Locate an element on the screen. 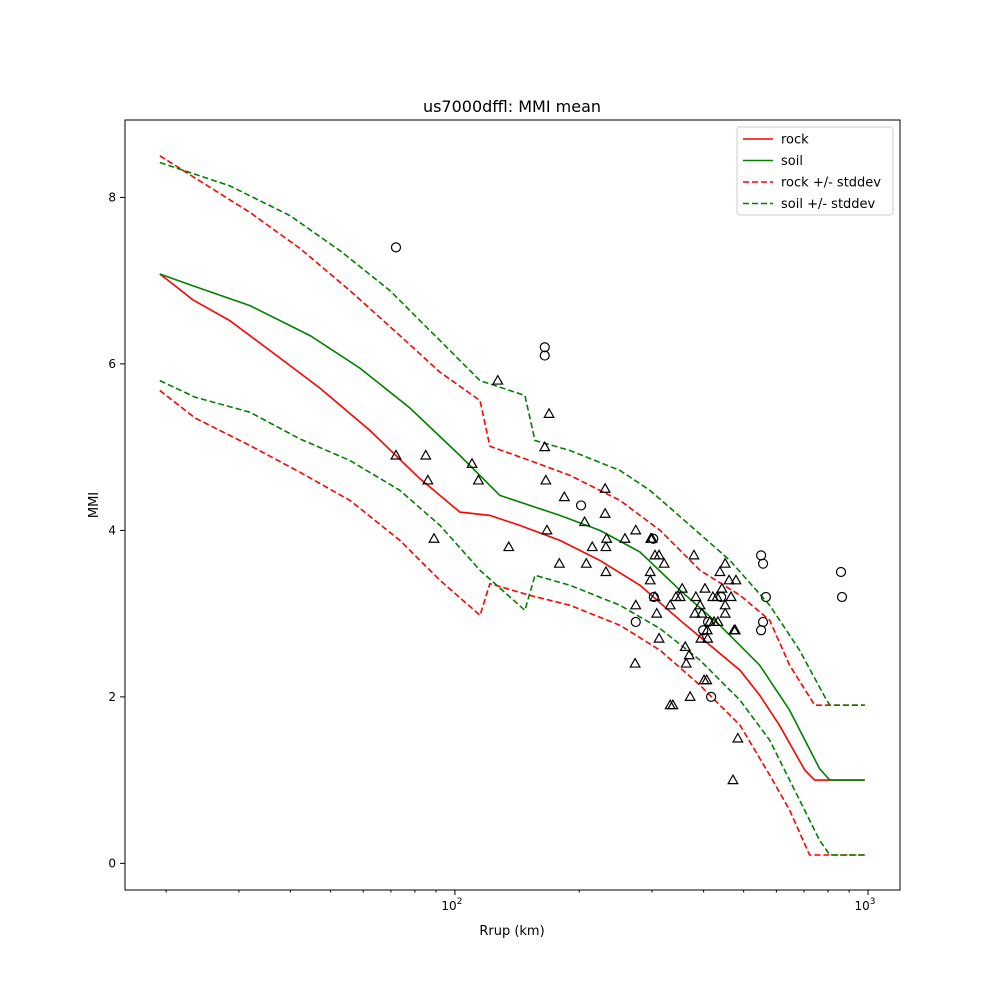 Image resolution: width=1000 pixels, height=1004 pixels. y-tick-label: 0 is located at coordinates (112, 863).